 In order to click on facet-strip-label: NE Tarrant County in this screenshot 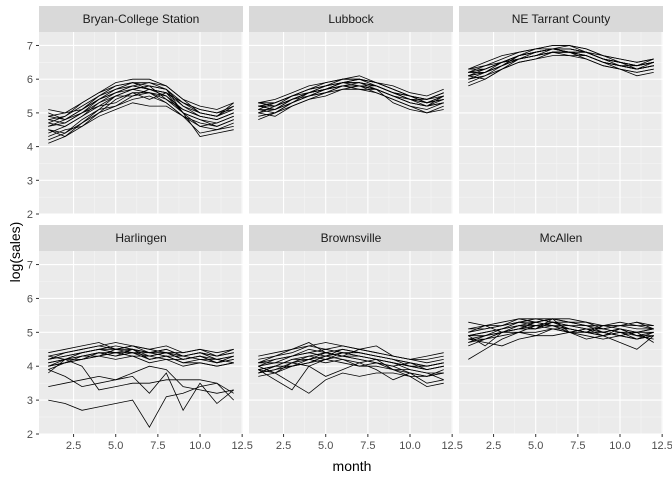, I will do `click(561, 19)`.